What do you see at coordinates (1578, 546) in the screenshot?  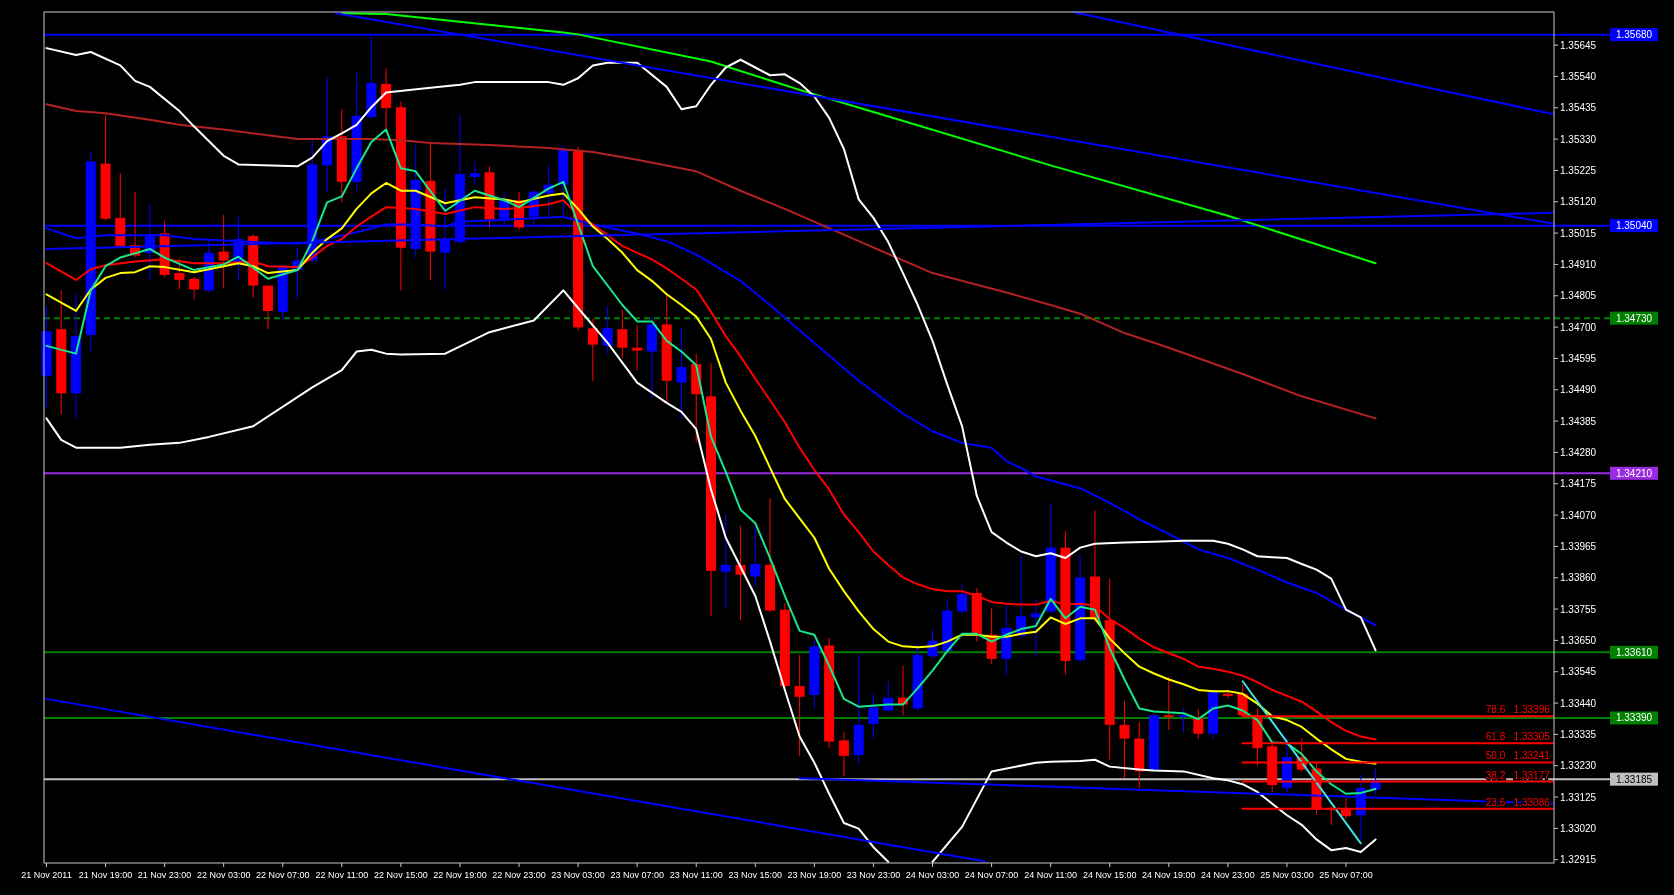 I see `y-tick-label: 1.33965` at bounding box center [1578, 546].